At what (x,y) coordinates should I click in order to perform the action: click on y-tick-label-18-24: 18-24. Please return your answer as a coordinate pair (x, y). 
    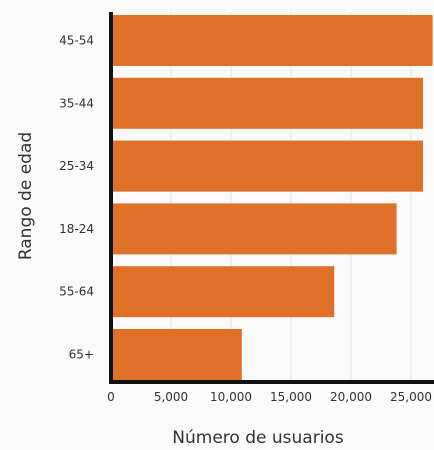
    Looking at the image, I should click on (76, 229).